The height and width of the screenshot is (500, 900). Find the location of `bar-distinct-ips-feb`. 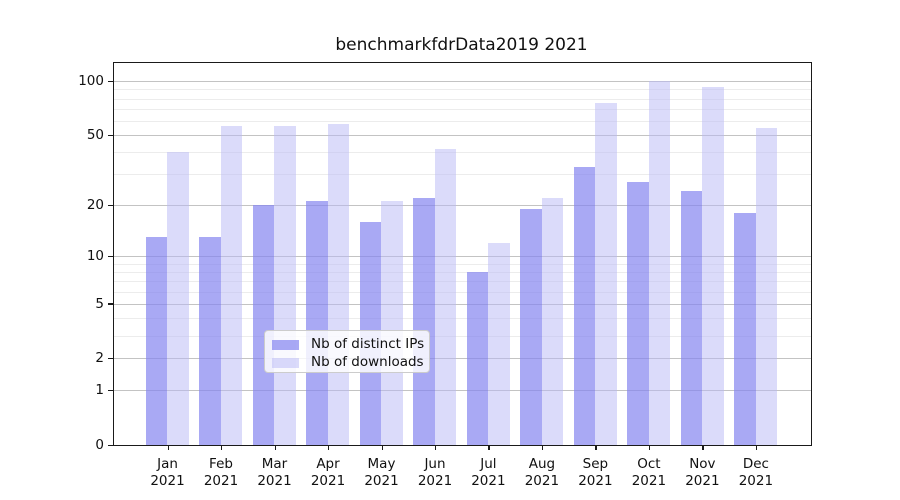

bar-distinct-ips-feb is located at coordinates (210, 341).